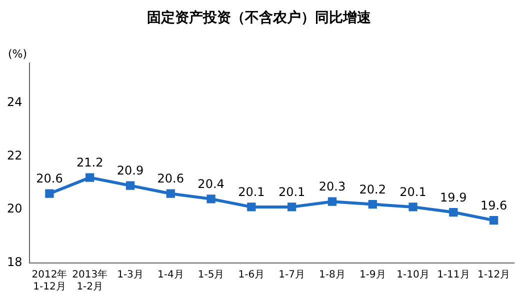 The height and width of the screenshot is (301, 528). What do you see at coordinates (332, 275) in the screenshot?
I see `x-tick-label: 1-8月` at bounding box center [332, 275].